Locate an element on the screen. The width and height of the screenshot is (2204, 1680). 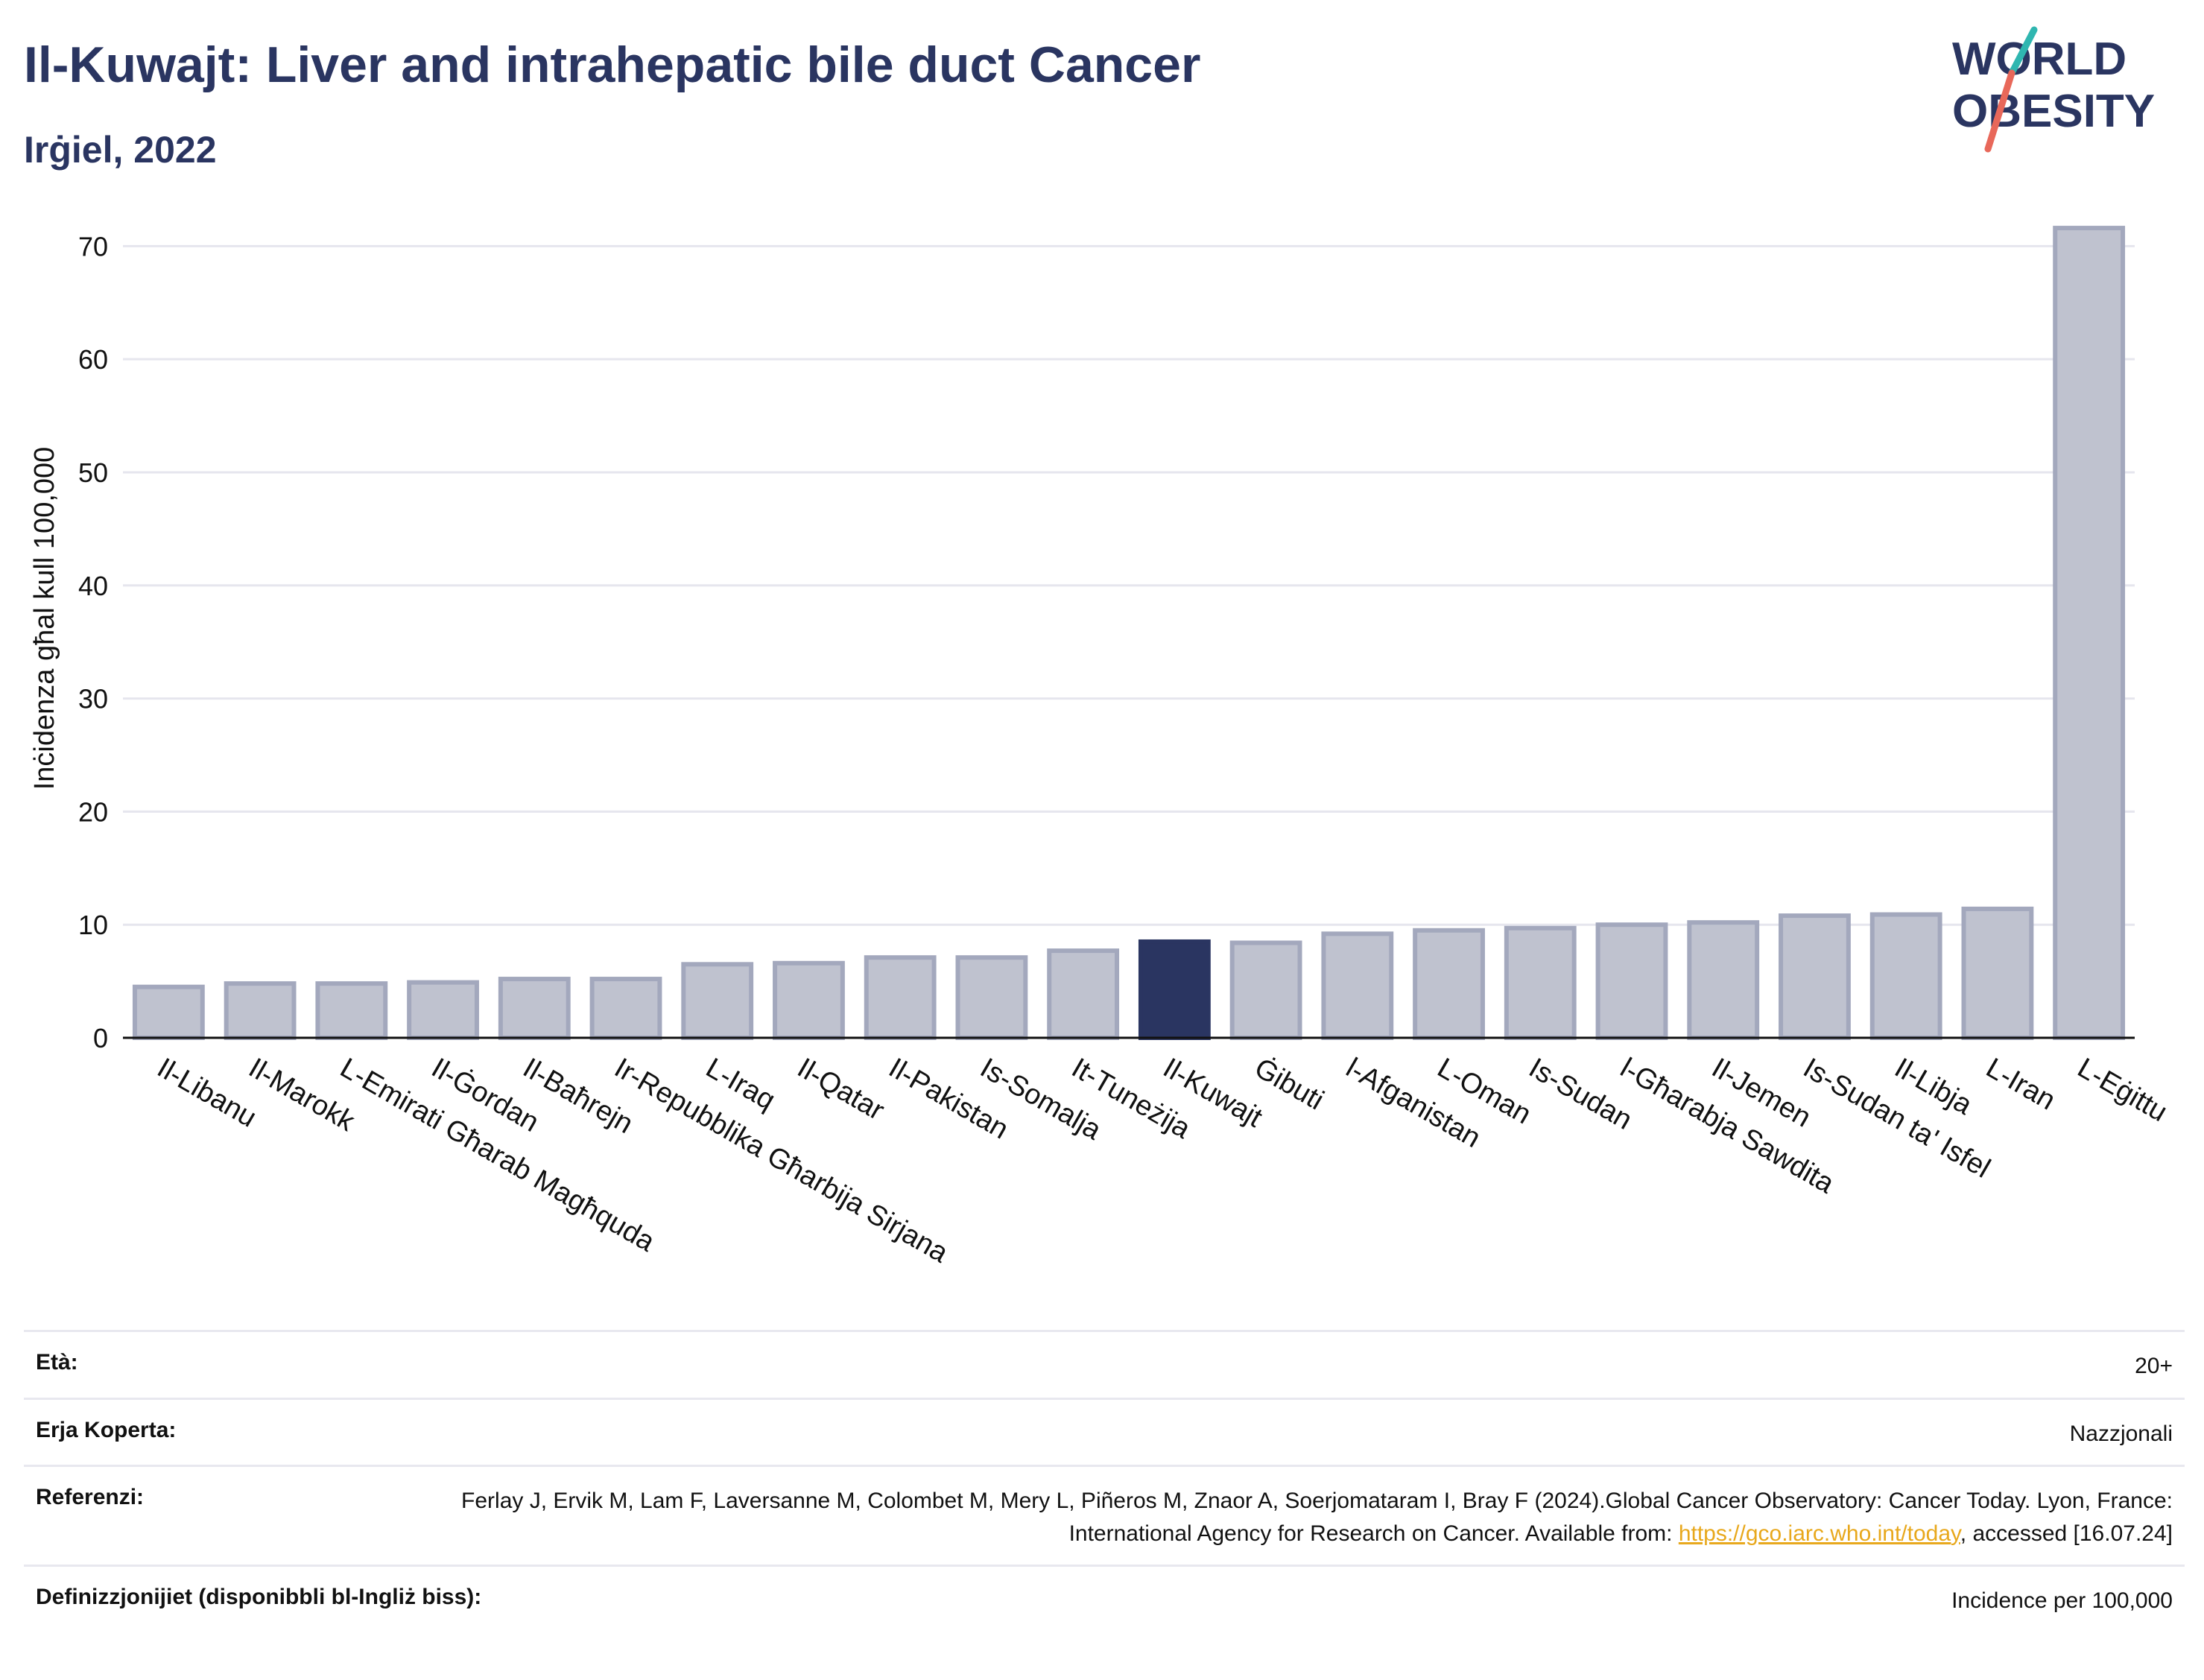
logo-text-world: WORLD is located at coordinates (2039, 59).